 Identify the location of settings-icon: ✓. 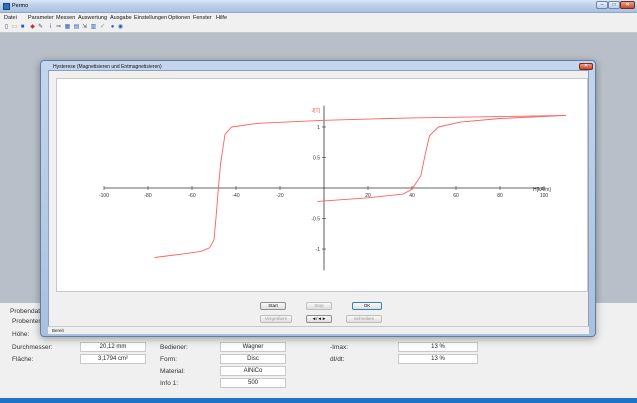
(102, 27).